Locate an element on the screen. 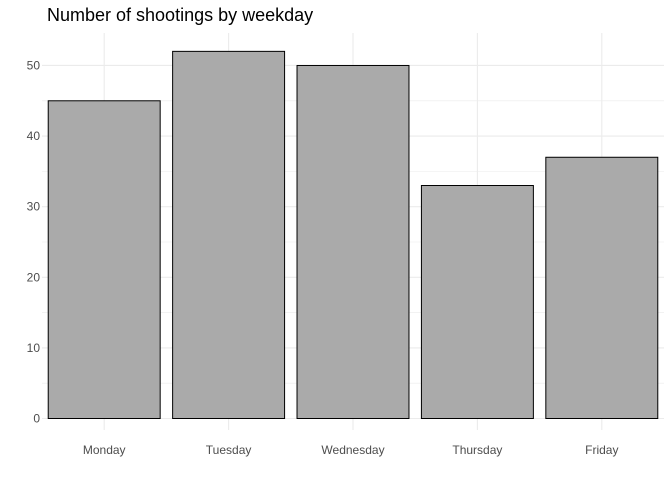 The image size is (672, 485). bar-tuesday is located at coordinates (229, 234).